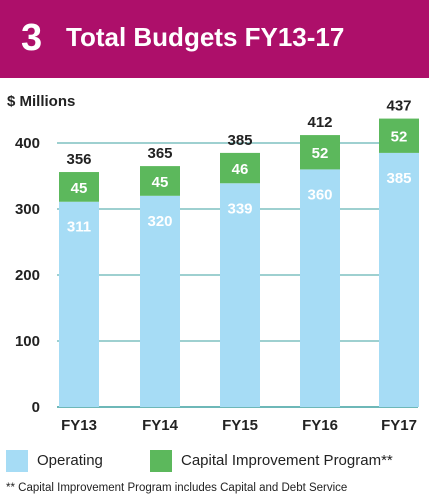 Image resolution: width=429 pixels, height=500 pixels. Describe the element at coordinates (398, 178) in the screenshot. I see `data-label-operating: 385` at that location.